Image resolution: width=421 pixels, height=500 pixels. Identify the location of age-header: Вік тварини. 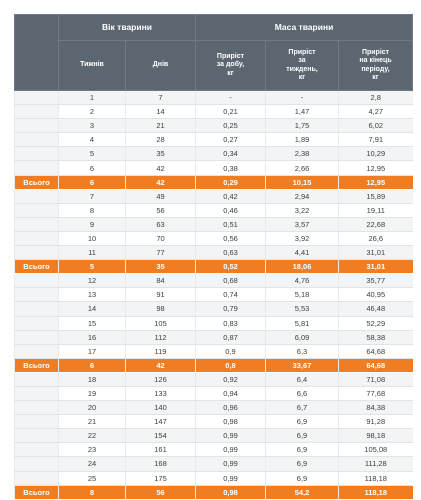
(127, 27).